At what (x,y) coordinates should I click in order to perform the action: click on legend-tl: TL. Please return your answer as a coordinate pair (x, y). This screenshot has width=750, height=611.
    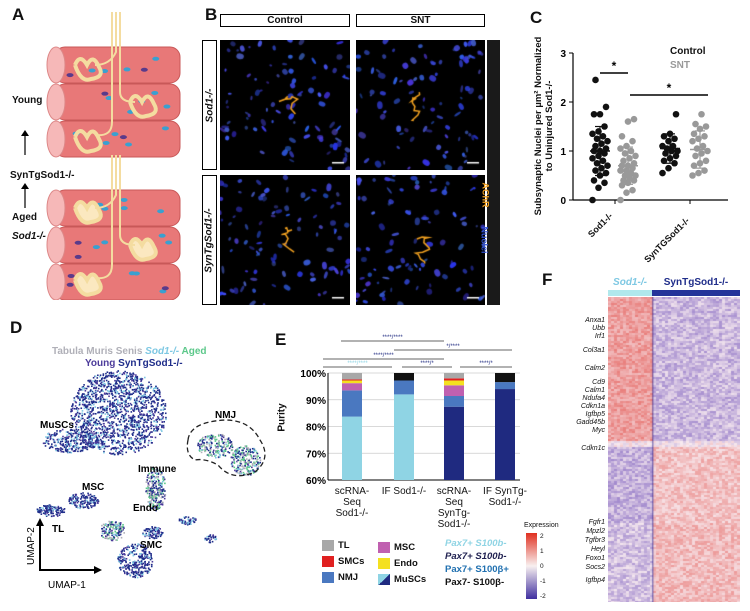
    Looking at the image, I should click on (336, 545).